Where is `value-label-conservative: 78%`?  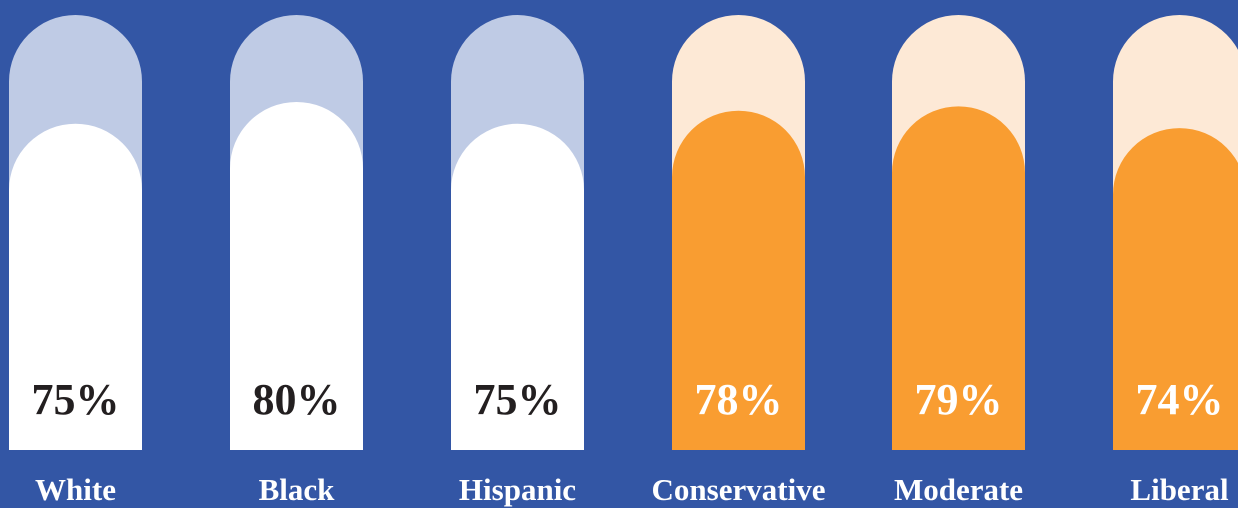
value-label-conservative: 78% is located at coordinates (739, 399).